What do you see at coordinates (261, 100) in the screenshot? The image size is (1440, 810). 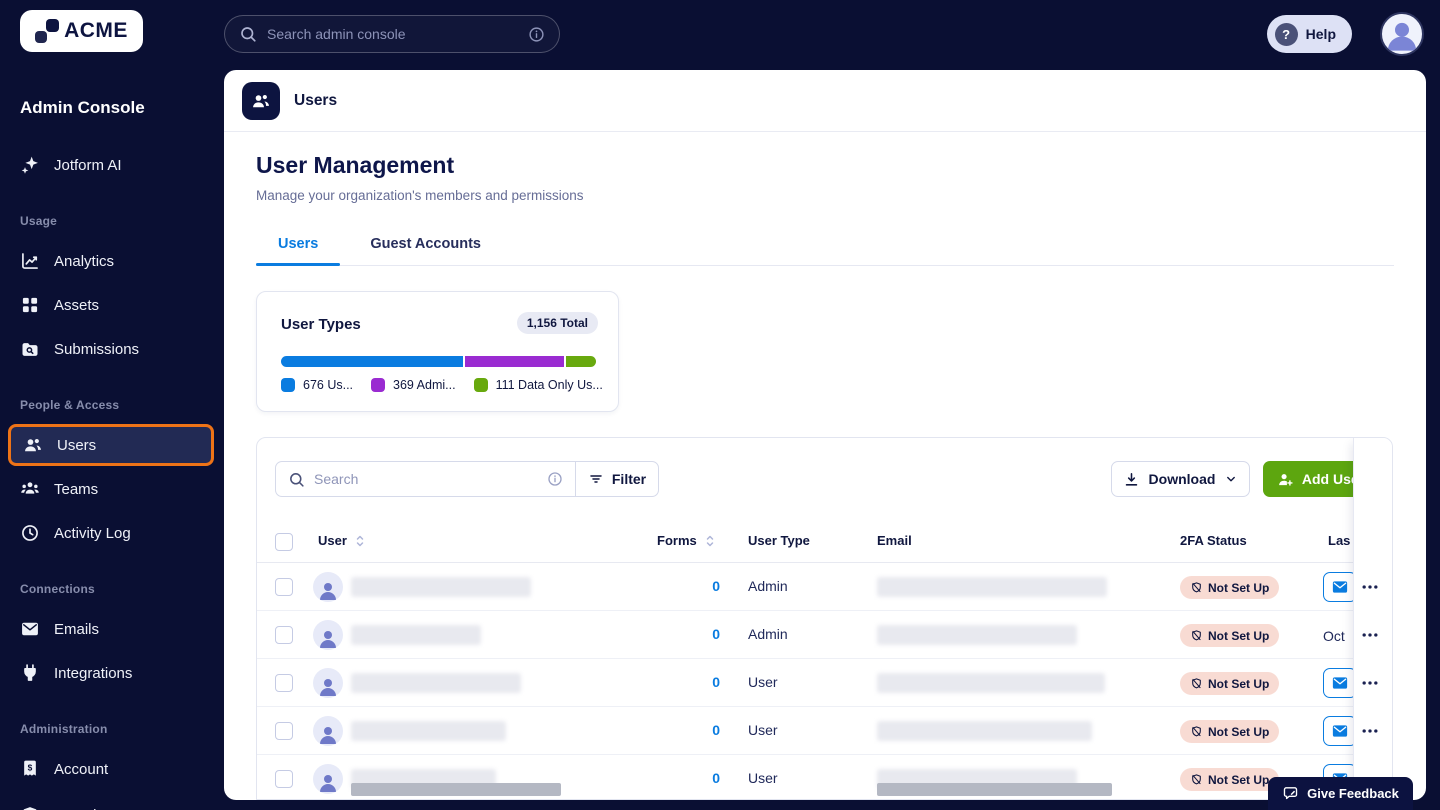 I see `users-tile-icon` at bounding box center [261, 100].